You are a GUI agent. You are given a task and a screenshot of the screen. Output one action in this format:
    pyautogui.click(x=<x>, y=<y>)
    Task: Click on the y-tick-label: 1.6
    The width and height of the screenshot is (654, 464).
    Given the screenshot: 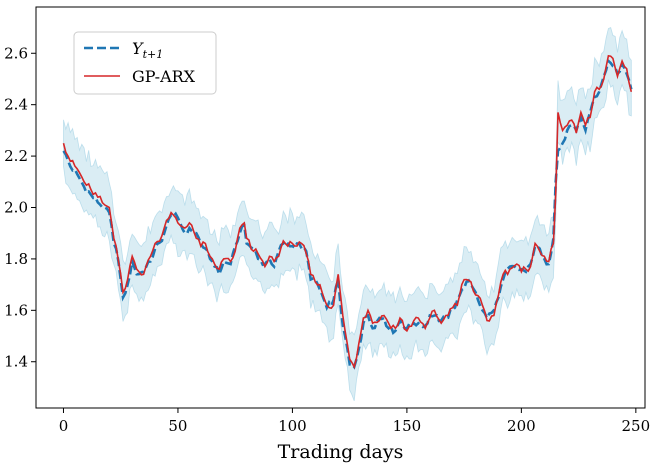 What is the action you would take?
    pyautogui.click(x=16, y=310)
    